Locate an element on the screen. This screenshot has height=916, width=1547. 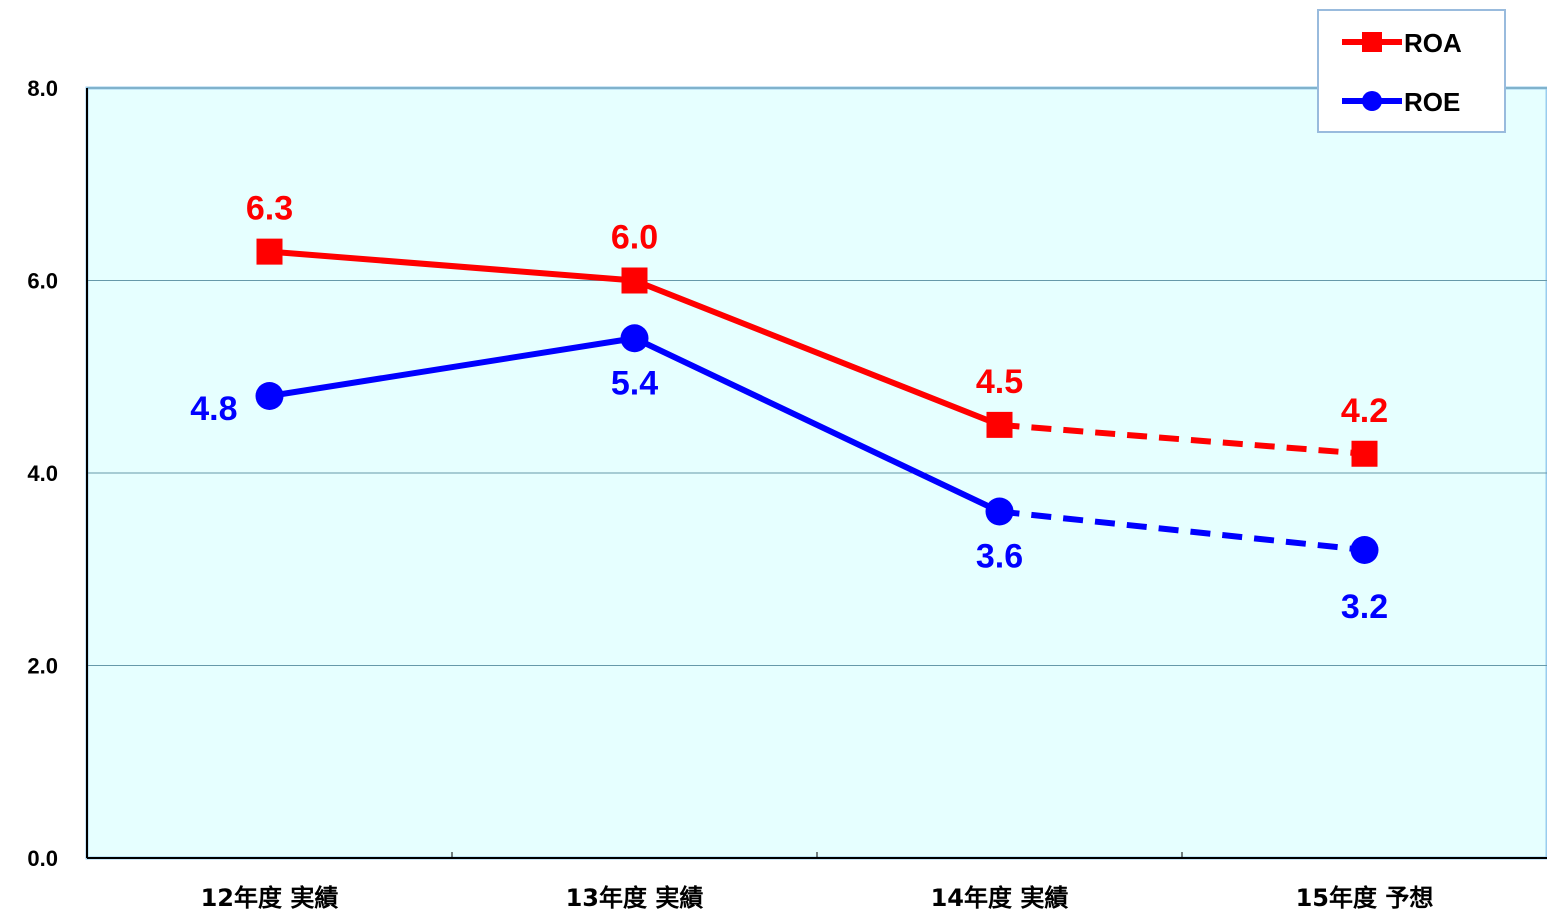
y-tick-label: 8.0 is located at coordinates (42, 88).